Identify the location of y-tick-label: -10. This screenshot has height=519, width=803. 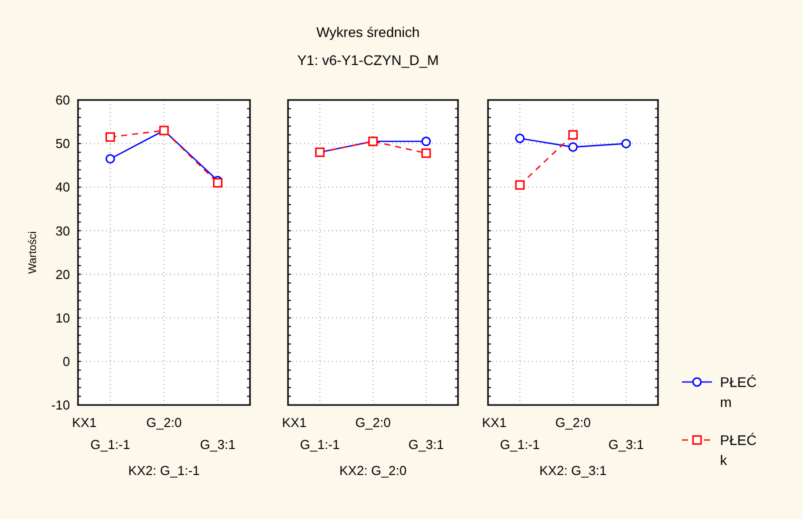
(60, 405).